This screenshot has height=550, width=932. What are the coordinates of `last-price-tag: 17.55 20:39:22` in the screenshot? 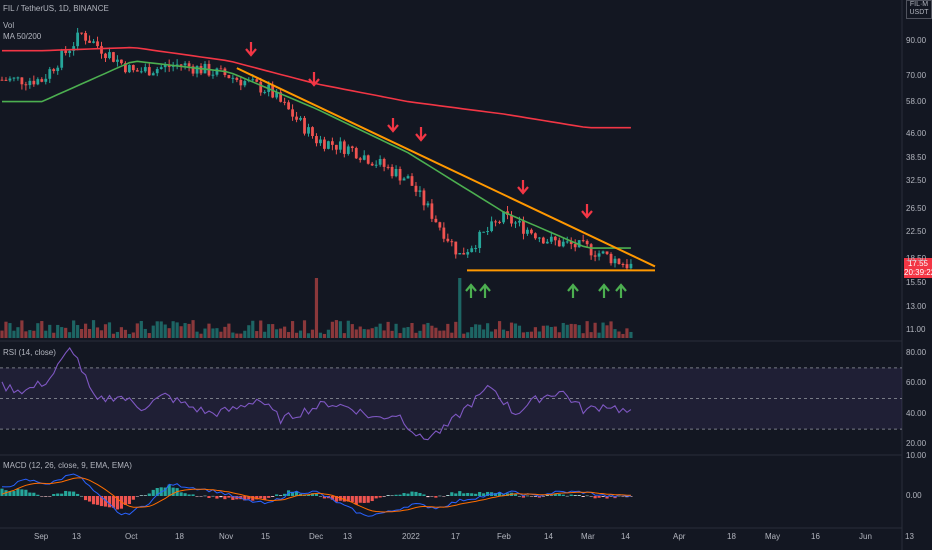 It's located at (918, 268).